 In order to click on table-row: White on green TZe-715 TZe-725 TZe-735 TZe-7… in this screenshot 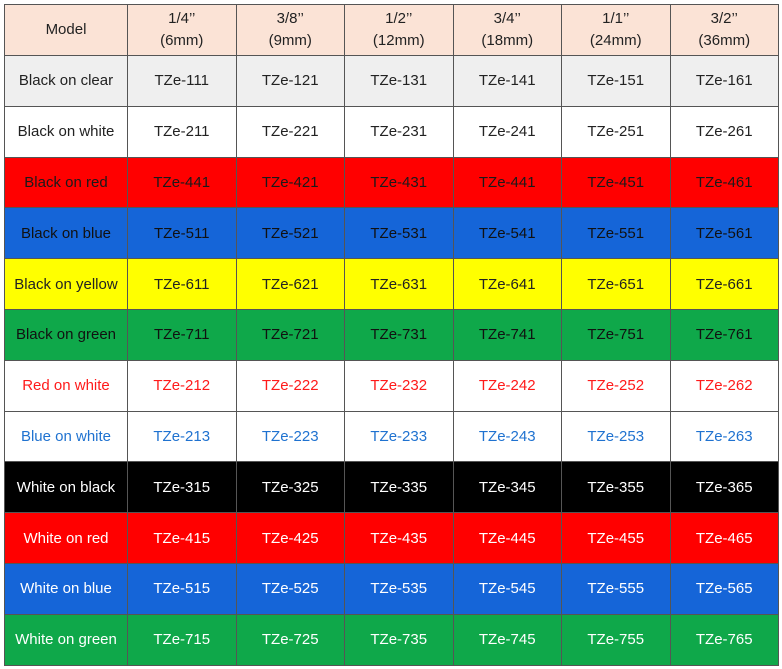, I will do `click(391, 639)`.